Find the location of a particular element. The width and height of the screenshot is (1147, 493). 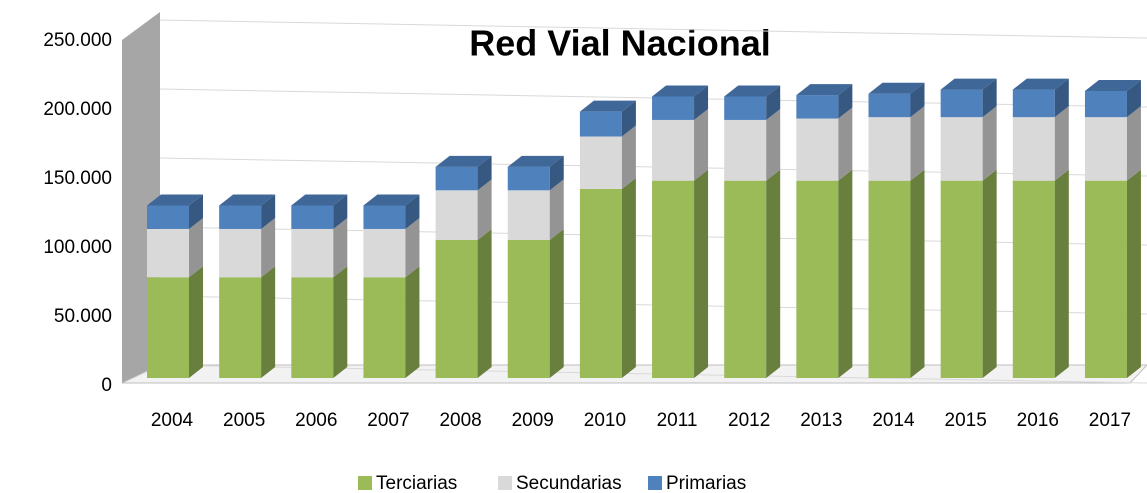

y-tick-label: 0 is located at coordinates (106, 385).